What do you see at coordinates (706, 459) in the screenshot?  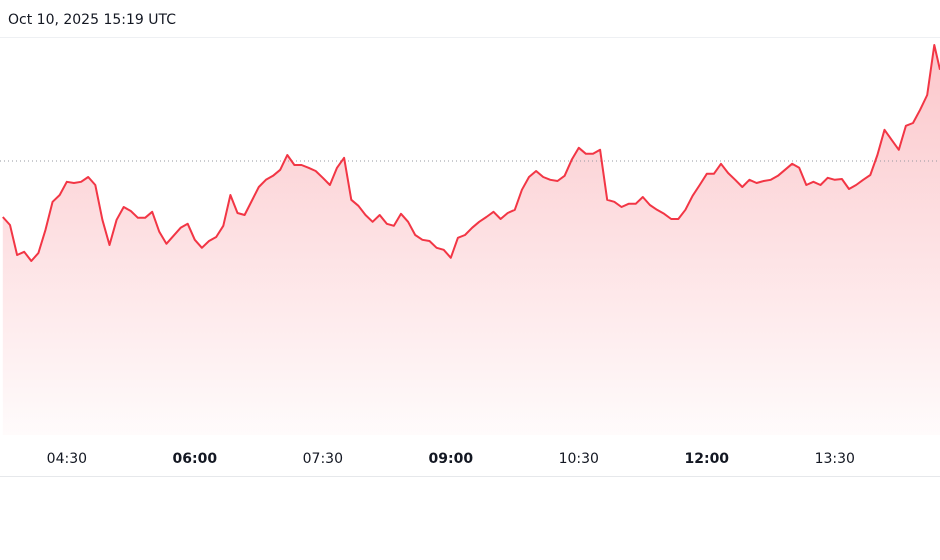 I see `x-tick-label: 12:00` at bounding box center [706, 459].